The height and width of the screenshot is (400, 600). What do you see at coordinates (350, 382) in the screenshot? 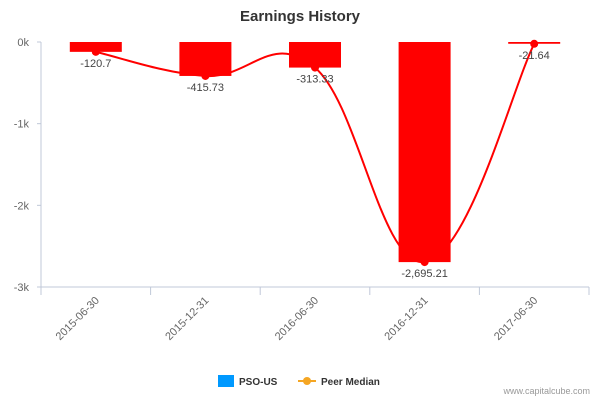
I see `legend-label-peer-median: Peer Median` at bounding box center [350, 382].